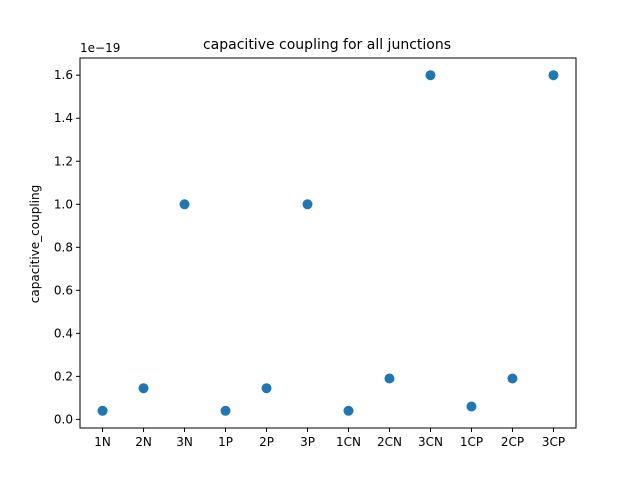 Image resolution: width=640 pixels, height=484 pixels. What do you see at coordinates (63, 75) in the screenshot?
I see `y-tick-label: 1.6` at bounding box center [63, 75].